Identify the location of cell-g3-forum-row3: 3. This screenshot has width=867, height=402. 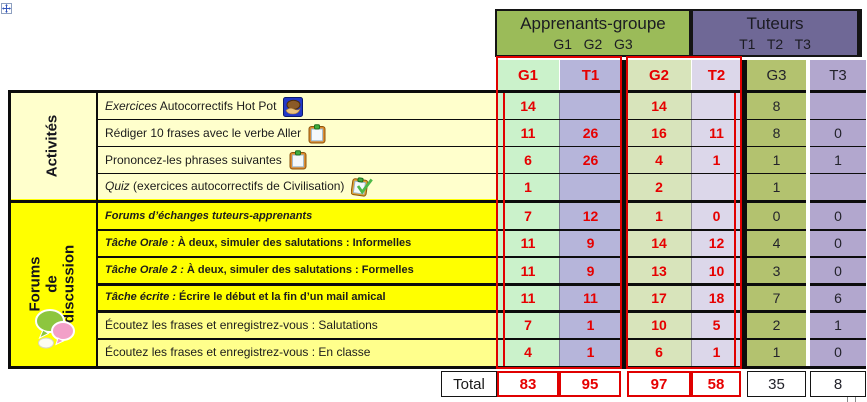
(776, 271).